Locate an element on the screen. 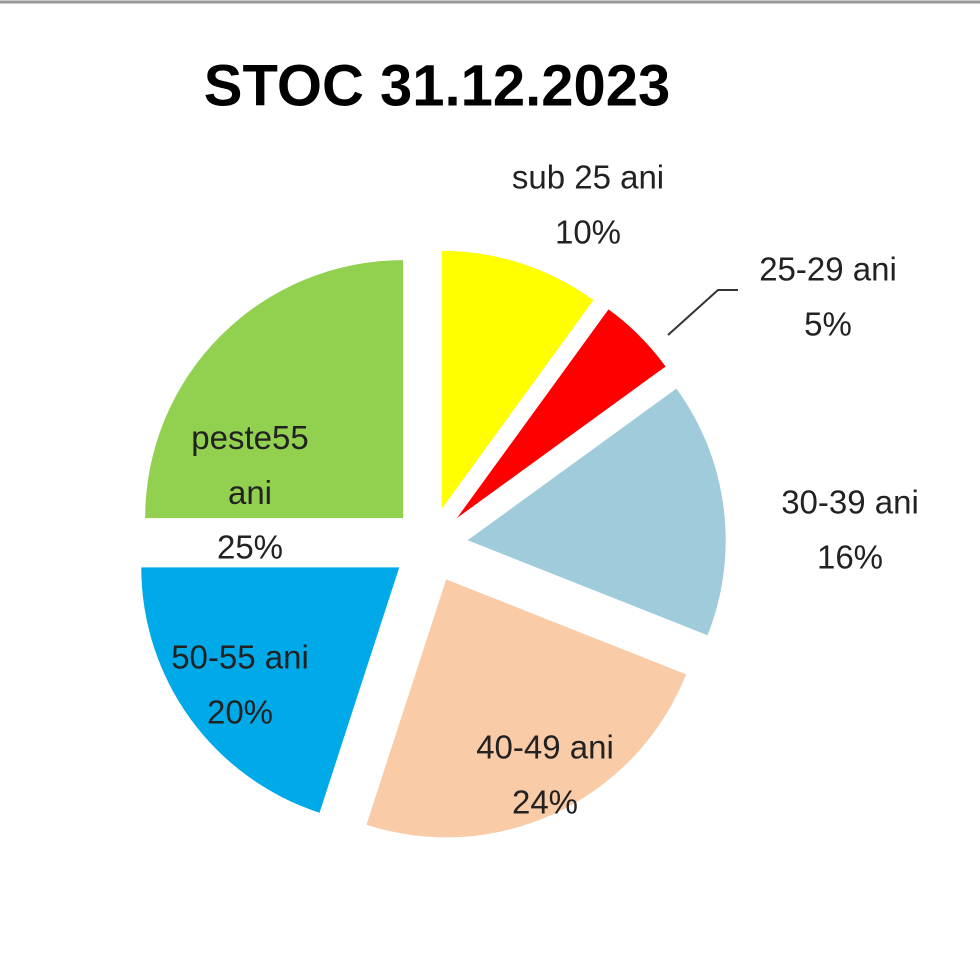 The width and height of the screenshot is (980, 980). slice-value-label: 25% is located at coordinates (250, 547).